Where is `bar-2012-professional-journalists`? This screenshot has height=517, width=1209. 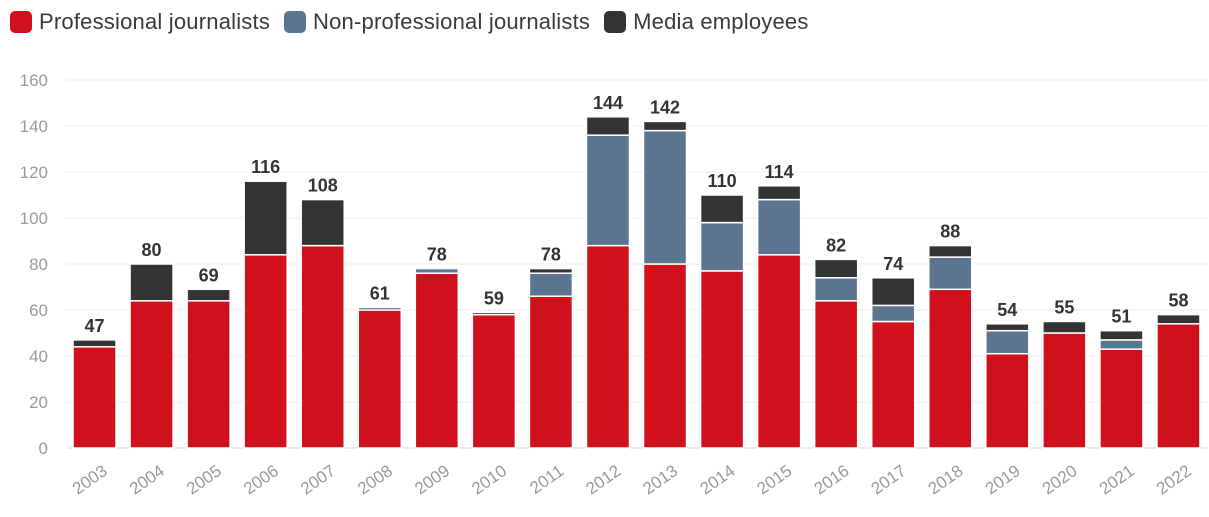
bar-2012-professional-journalists is located at coordinates (608, 346).